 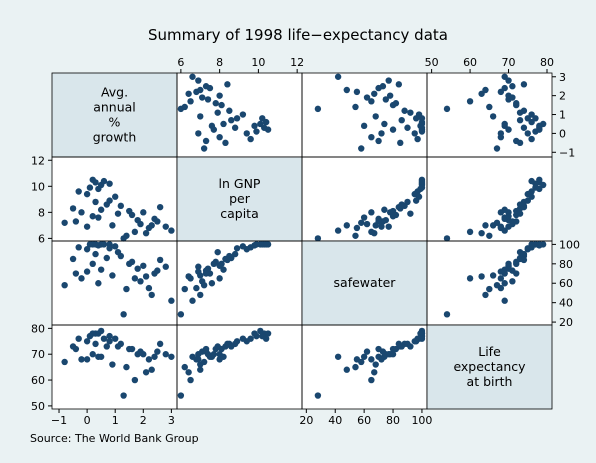 I want to click on y-tick-label: 60, so click(x=38, y=380).